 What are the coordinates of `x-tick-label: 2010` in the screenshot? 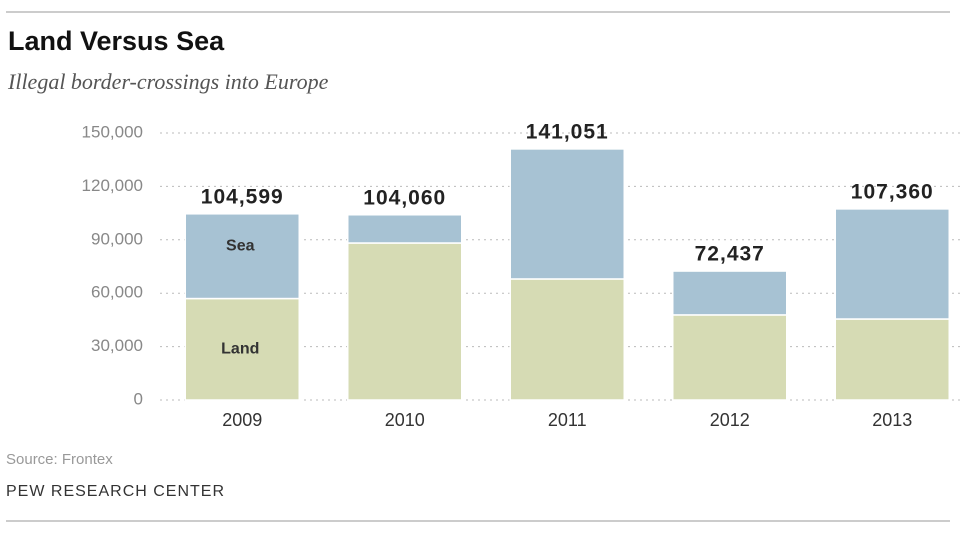 It's located at (405, 420).